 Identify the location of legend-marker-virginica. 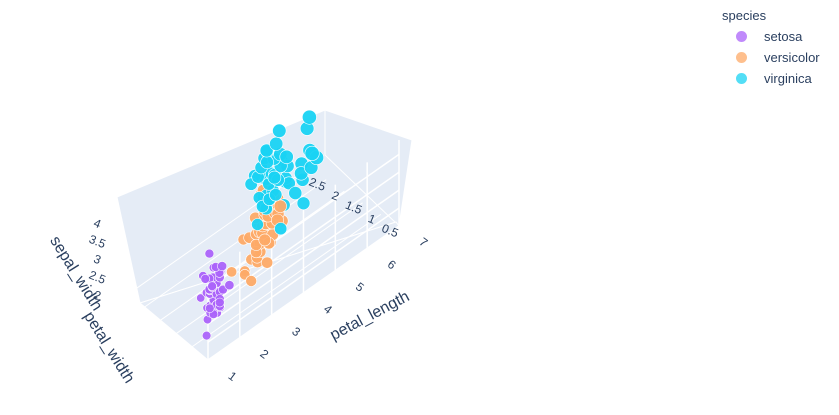
(741, 78).